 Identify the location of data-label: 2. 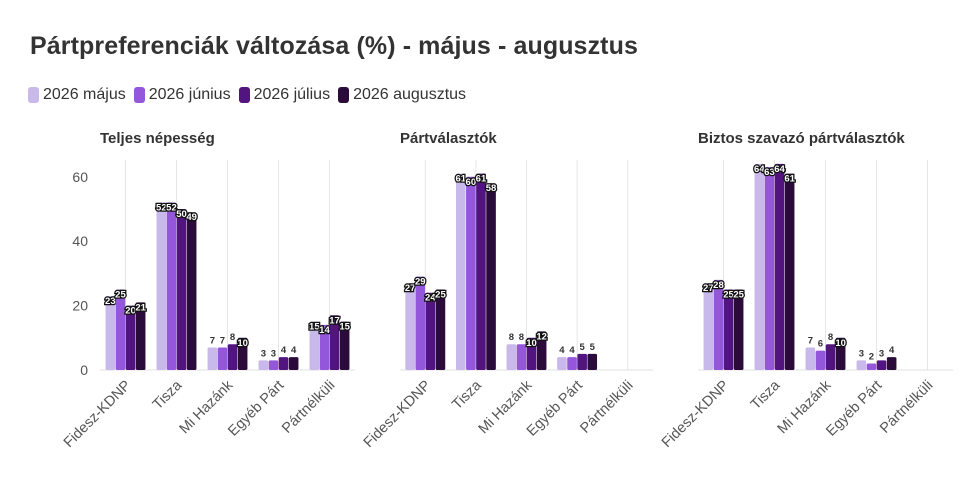
(871, 357).